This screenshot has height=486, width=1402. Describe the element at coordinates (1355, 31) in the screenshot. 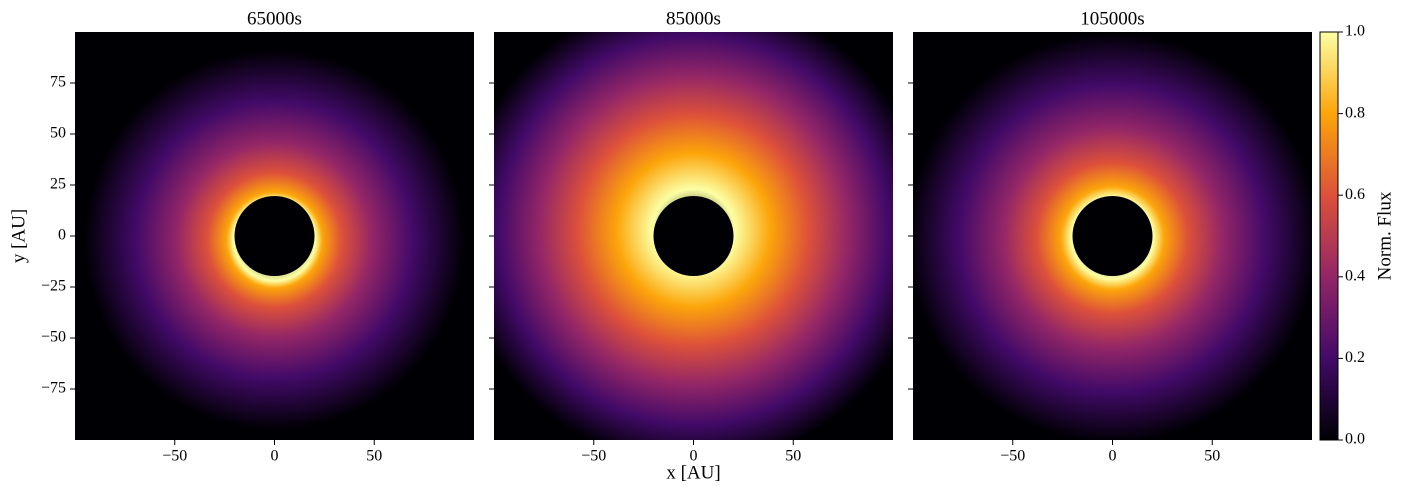

I see `colorbar-tick-label: 1.0` at that location.